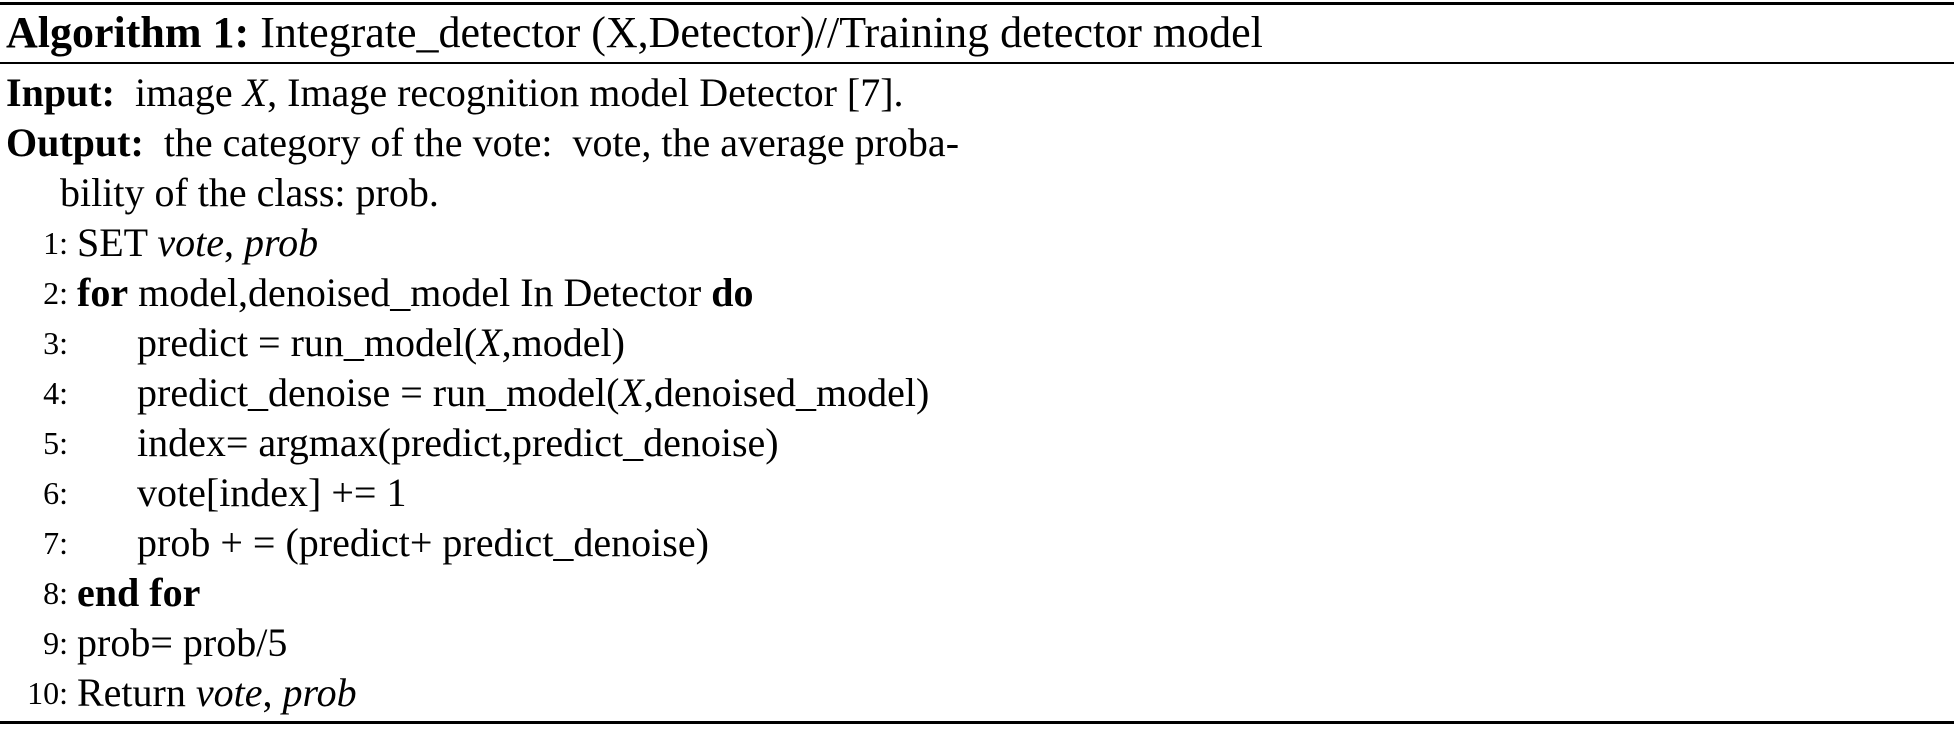  What do you see at coordinates (307, 342) in the screenshot?
I see `text-segment: predict = run_model(` at bounding box center [307, 342].